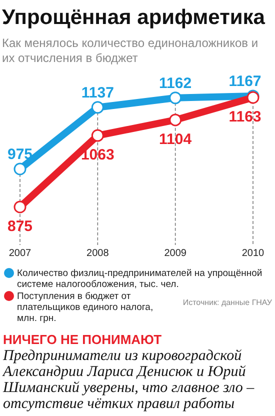  I want to click on text: Источник: данные ГНАУ, so click(227, 302).